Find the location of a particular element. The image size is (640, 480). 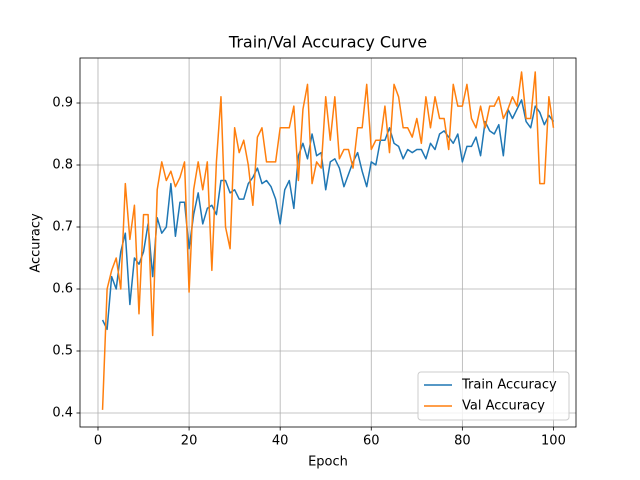

y-tick-label: 0.9 is located at coordinates (62, 103).